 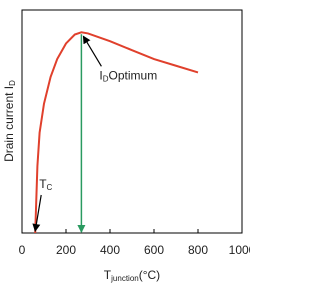 I want to click on x-tick-label: 600, so click(x=154, y=250).